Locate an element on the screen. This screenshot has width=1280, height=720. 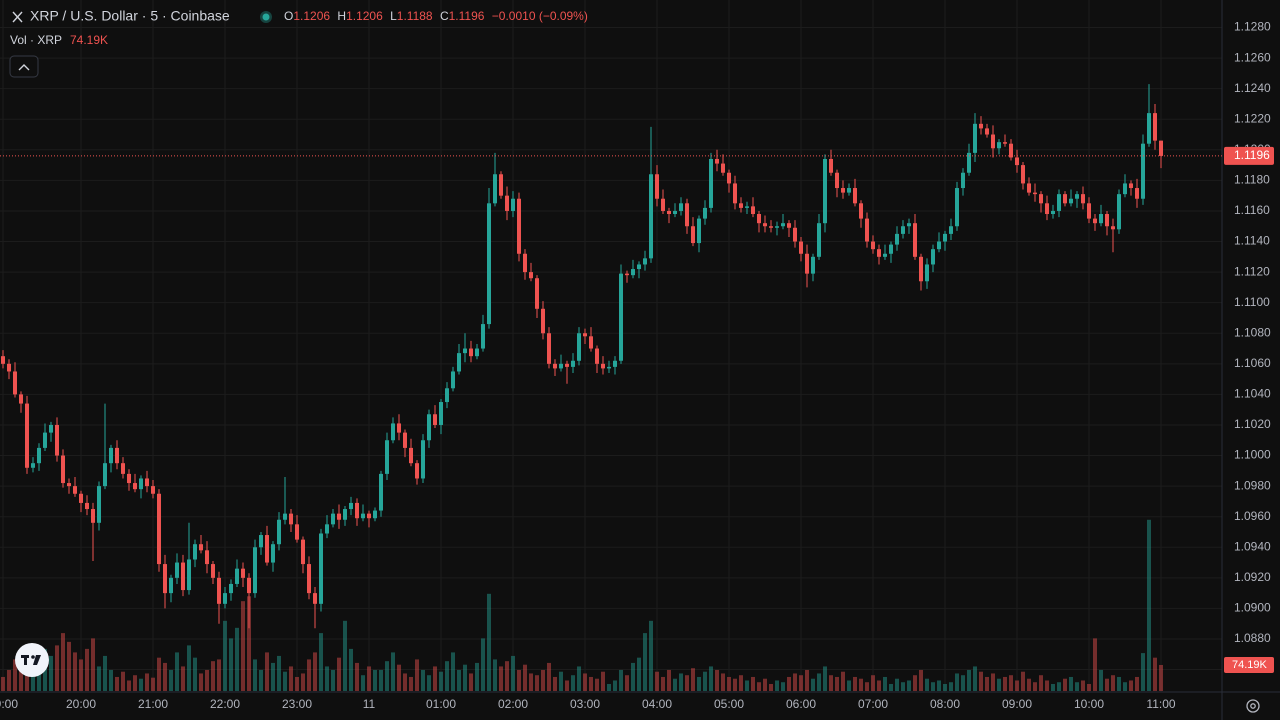
y-tick-label: 1.0940 is located at coordinates (1252, 546).